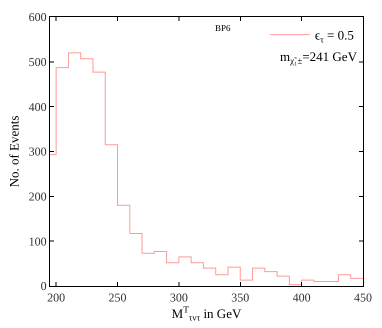 The image size is (382, 328). Describe the element at coordinates (37, 197) in the screenshot. I see `y-tick-label: 200` at that location.